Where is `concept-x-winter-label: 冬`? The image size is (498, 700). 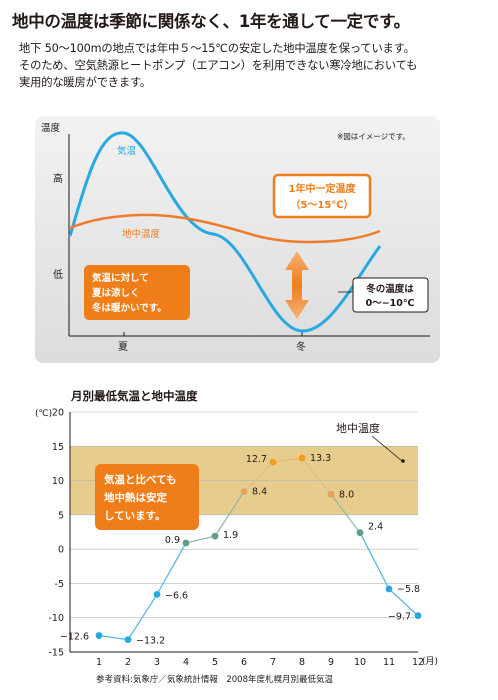
concept-x-winter-label: 冬 is located at coordinates (301, 346).